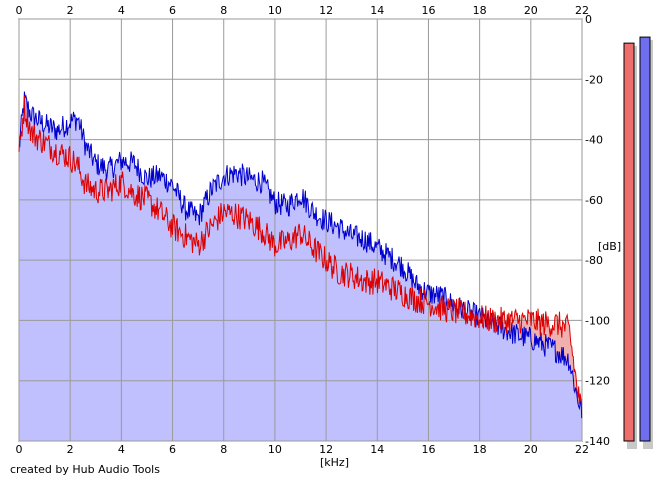 The image size is (664, 481). I want to click on y-tick-label: -60, so click(594, 200).